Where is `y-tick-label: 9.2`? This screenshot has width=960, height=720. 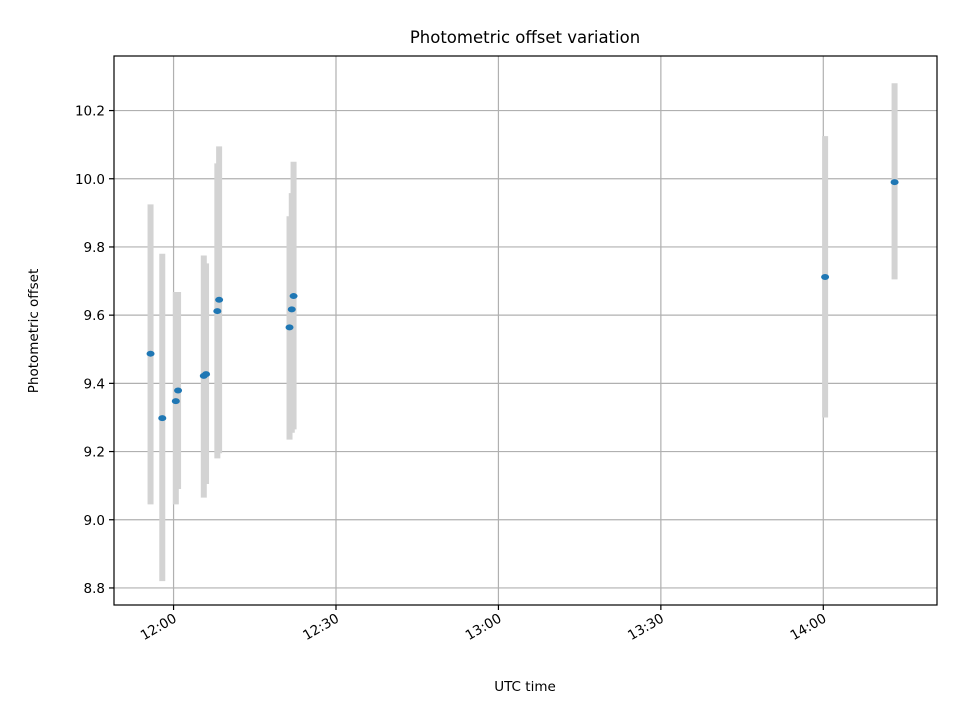 y-tick-label: 9.2 is located at coordinates (94, 453).